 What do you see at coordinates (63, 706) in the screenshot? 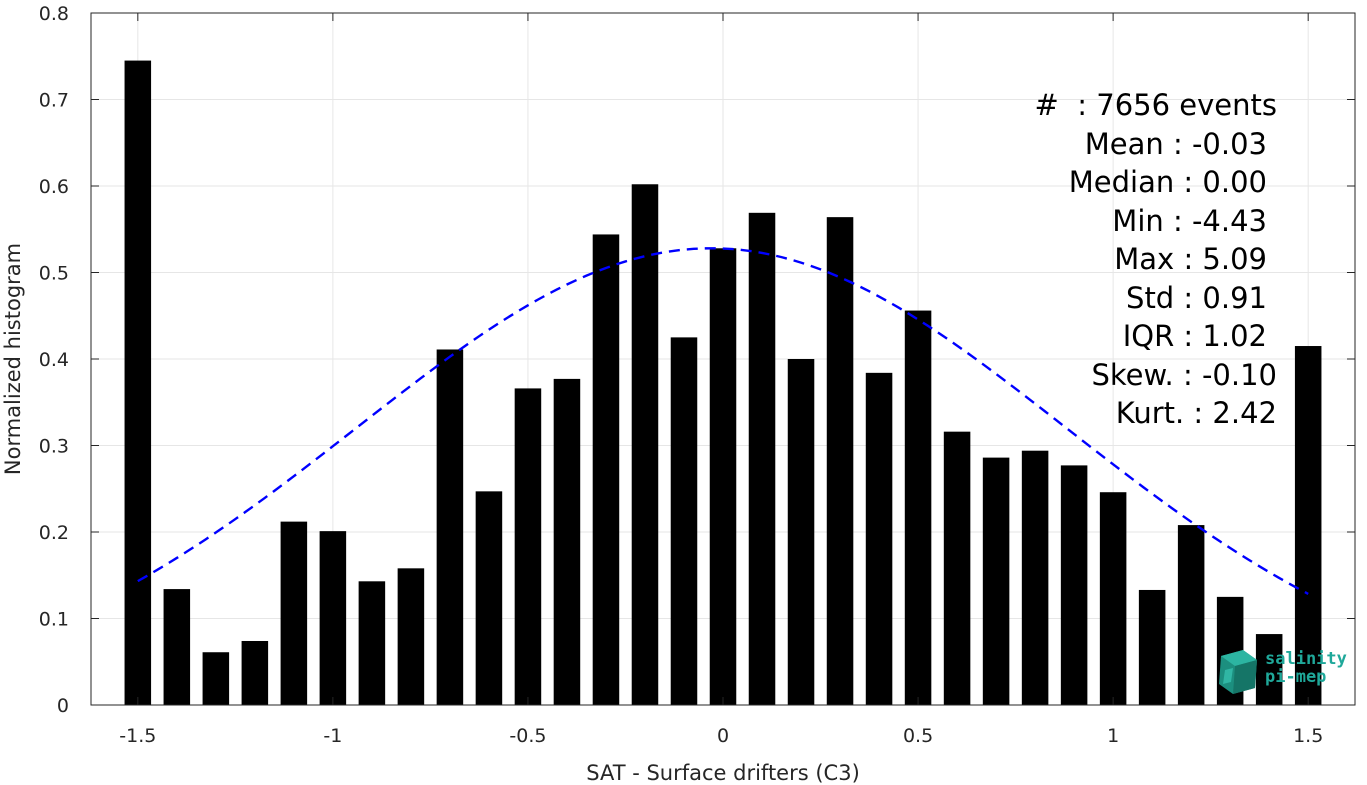
I see `y-tick-label: 0` at bounding box center [63, 706].